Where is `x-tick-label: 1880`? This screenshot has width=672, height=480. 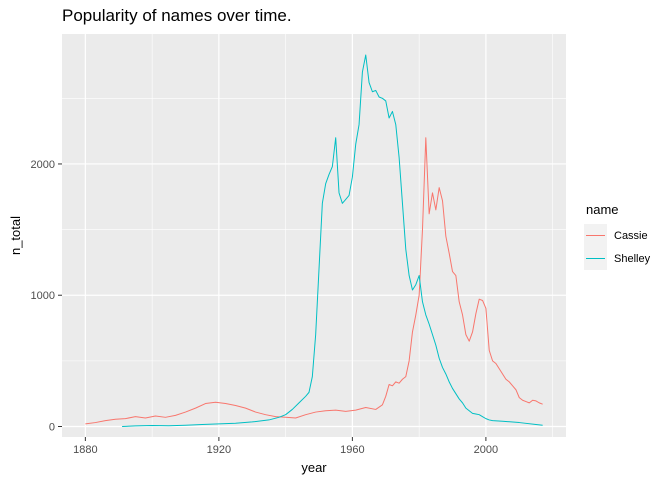 x-tick-label: 1880 is located at coordinates (85, 450).